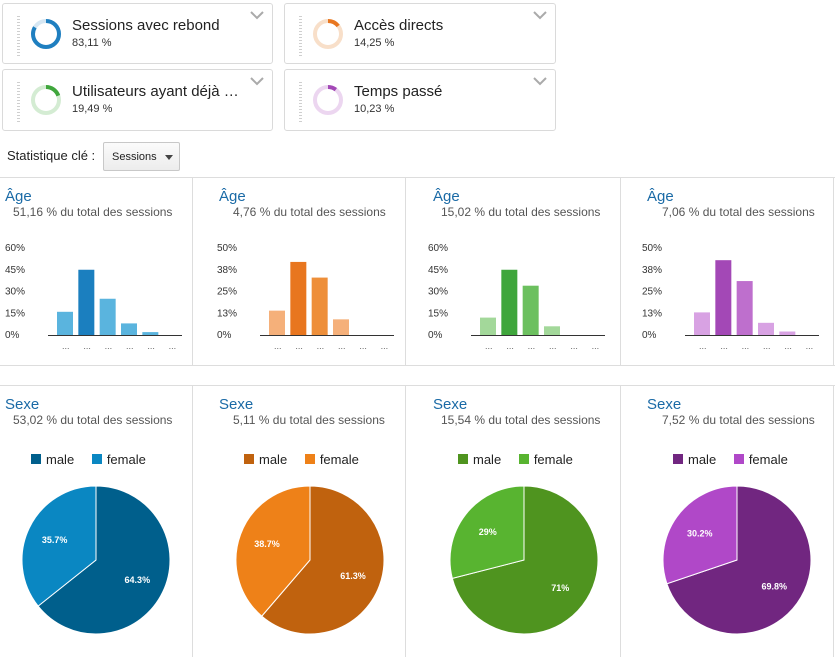 The height and width of the screenshot is (657, 835). I want to click on y-tick-label: 13%, so click(227, 313).